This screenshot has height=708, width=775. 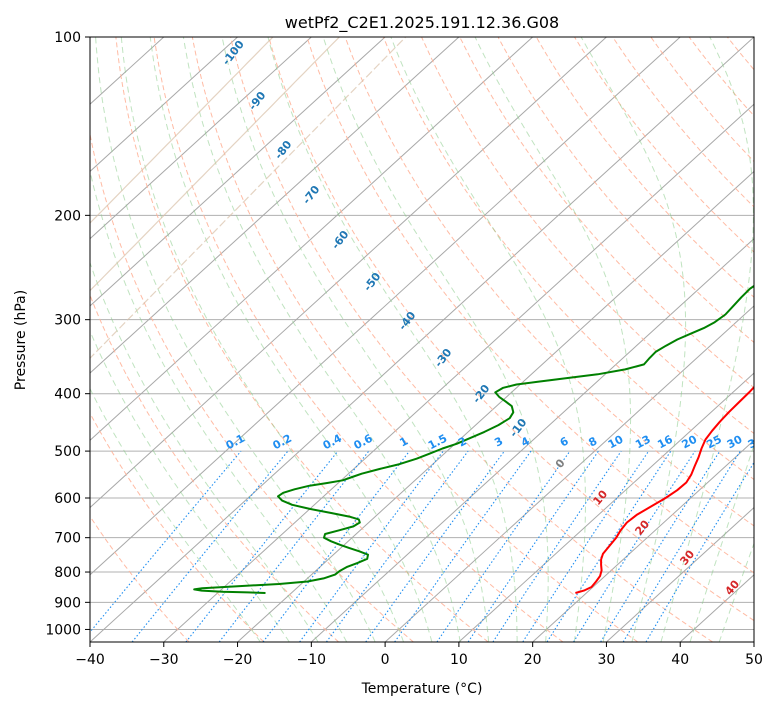 What do you see at coordinates (437, 442) in the screenshot?
I see `mixing-ratio-label: 1.5` at bounding box center [437, 442].